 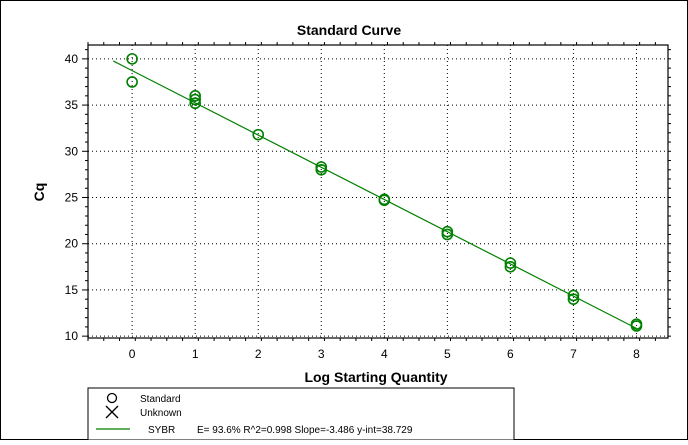 I want to click on legend-unknown-marker, so click(x=112, y=412).